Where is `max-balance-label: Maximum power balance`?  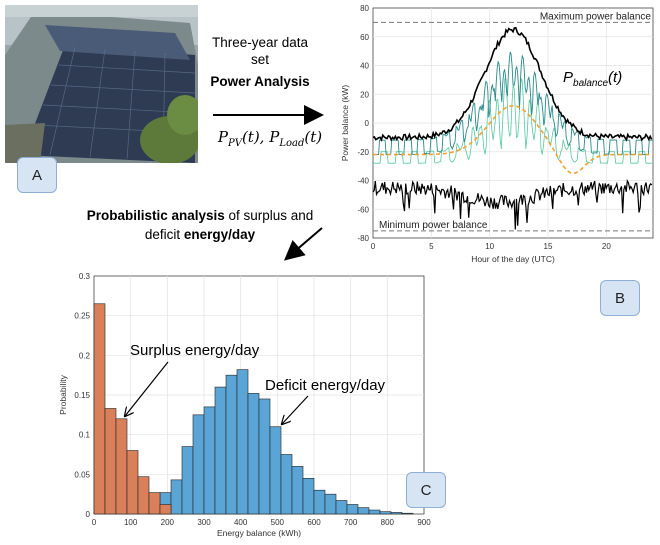 max-balance-label: Maximum power balance is located at coordinates (596, 16).